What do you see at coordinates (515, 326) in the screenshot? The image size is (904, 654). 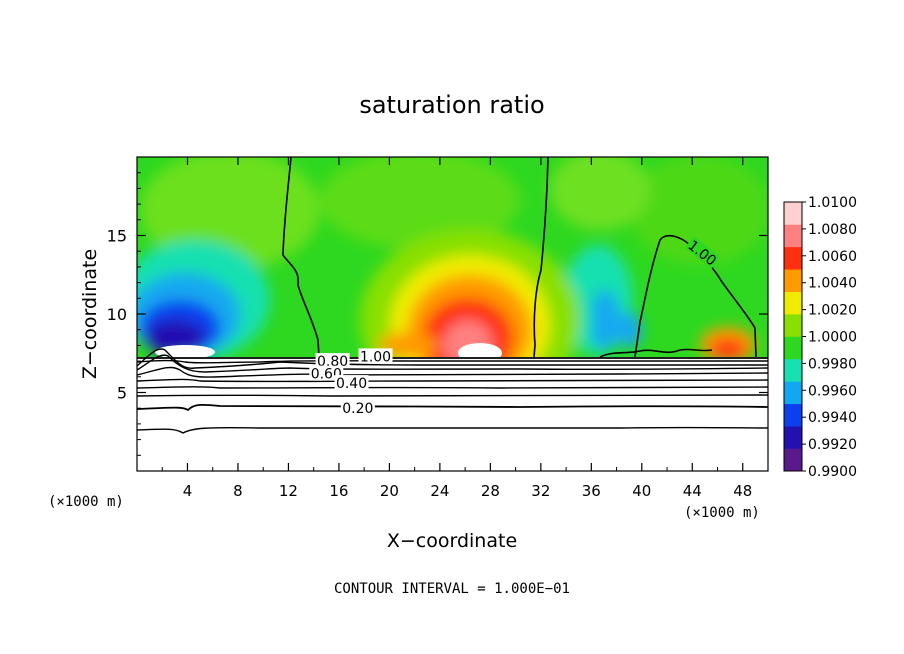 I see `contour-labels: 1.000.800.600.400.201.00` at bounding box center [515, 326].